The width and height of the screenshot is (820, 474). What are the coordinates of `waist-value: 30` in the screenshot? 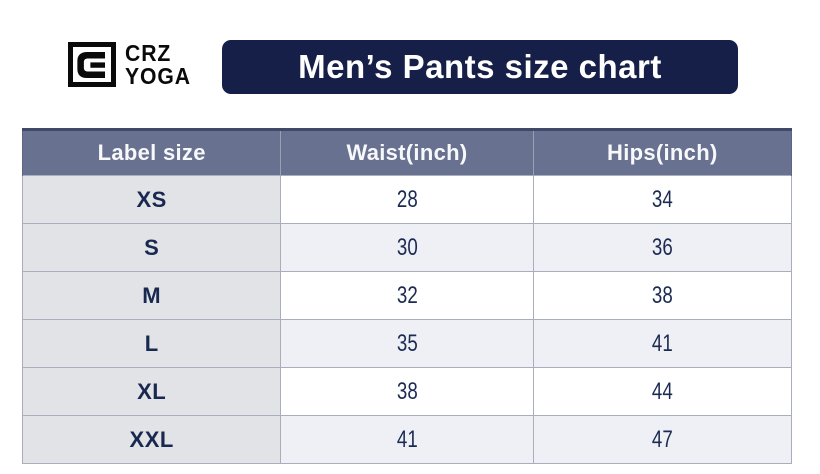 It's located at (407, 247).